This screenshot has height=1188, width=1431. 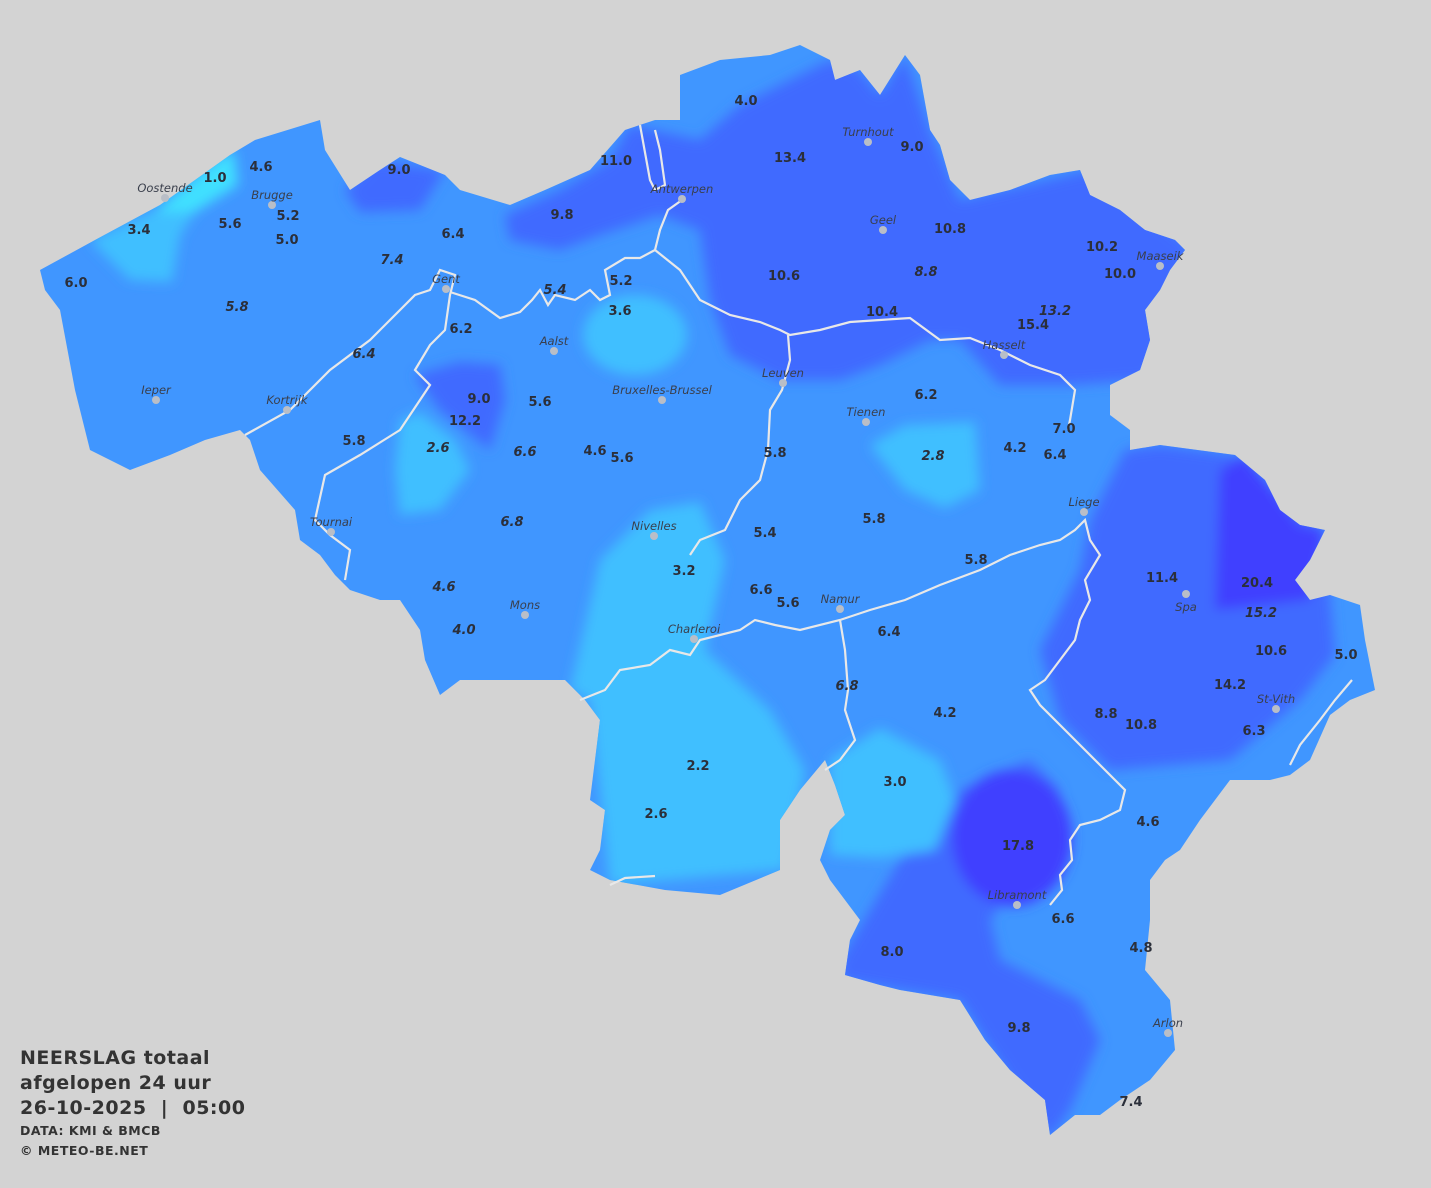 What do you see at coordinates (446, 279) in the screenshot?
I see `city-label: Gent` at bounding box center [446, 279].